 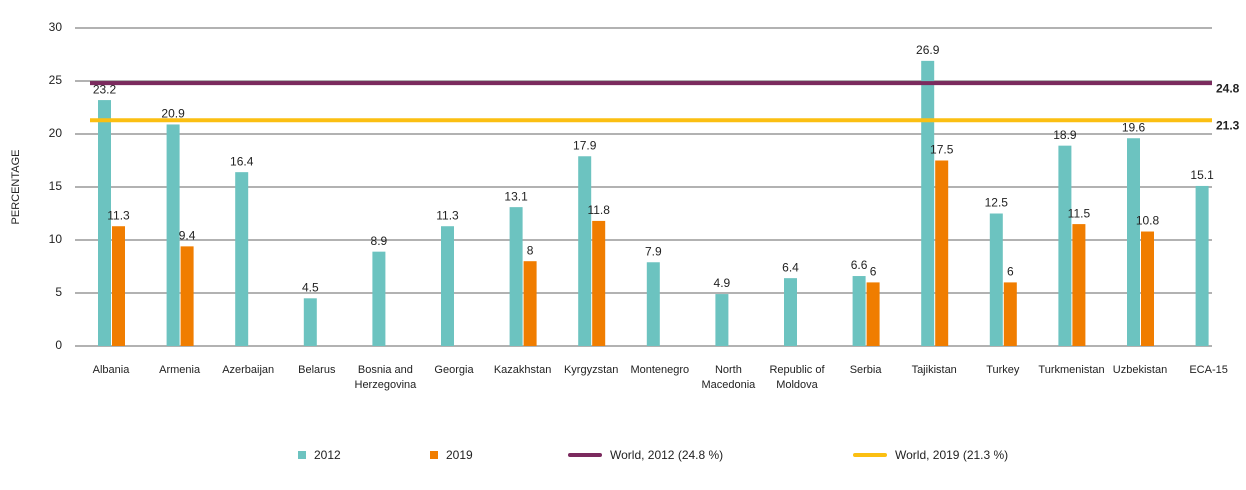 I want to click on x-tick-label: Republic of Moldova, so click(x=797, y=377).